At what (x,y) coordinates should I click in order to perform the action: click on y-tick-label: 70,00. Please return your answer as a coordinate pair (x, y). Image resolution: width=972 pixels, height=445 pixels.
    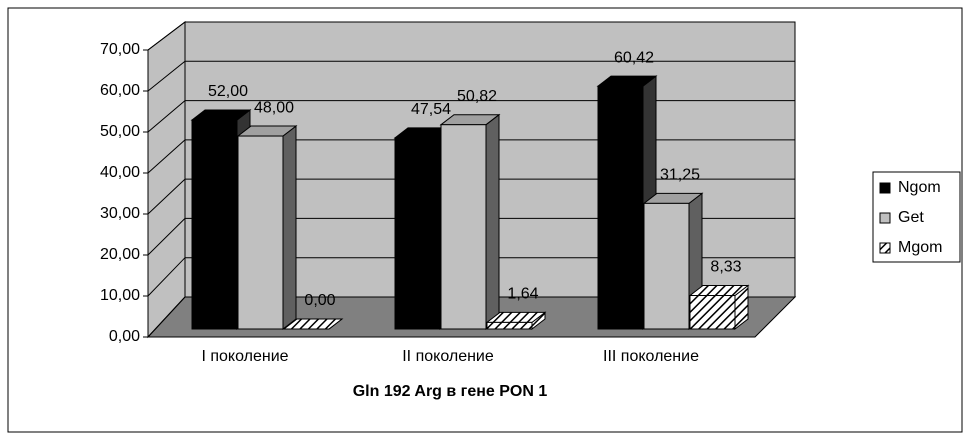
    Looking at the image, I should click on (120, 49).